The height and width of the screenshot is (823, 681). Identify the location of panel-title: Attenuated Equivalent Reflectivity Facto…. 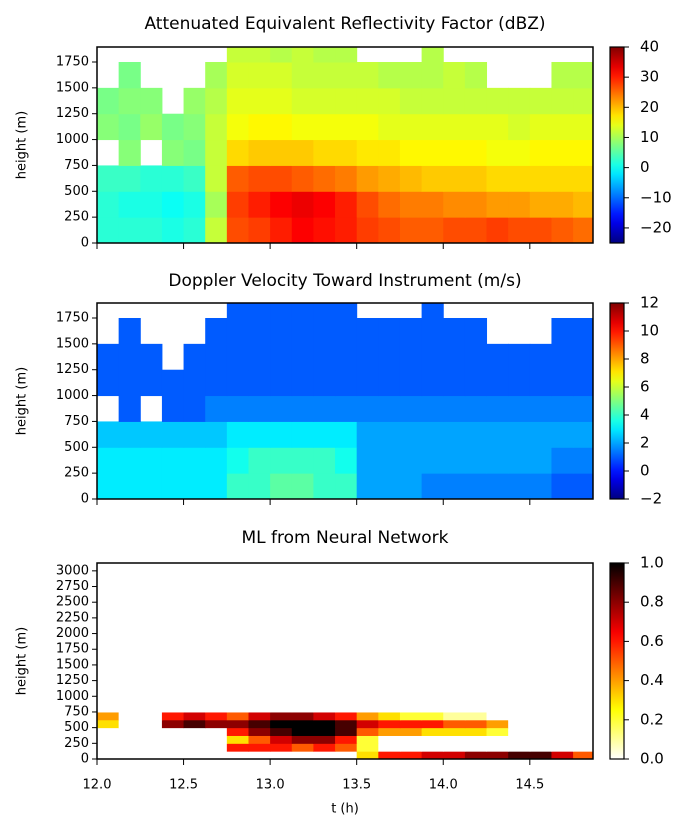
(344, 24).